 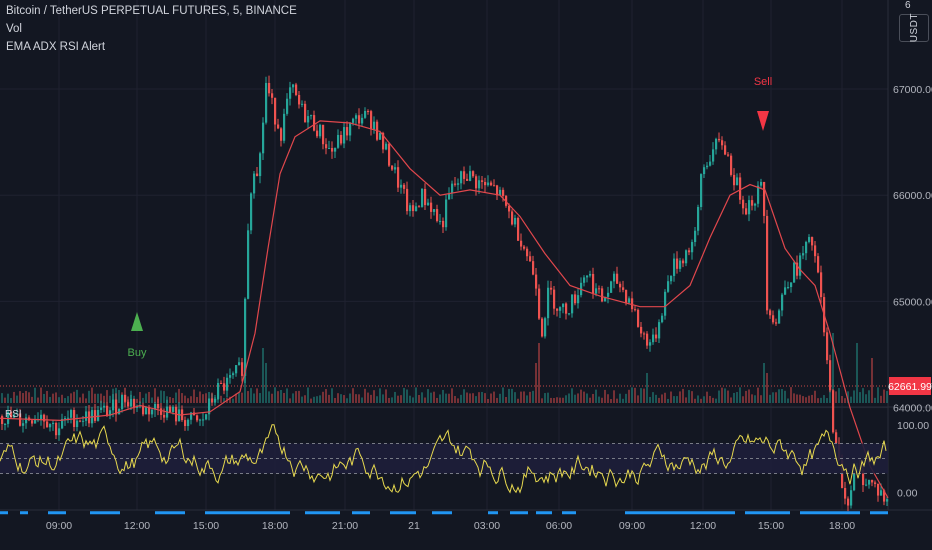 What do you see at coordinates (137, 526) in the screenshot?
I see `time-tick-label: 12:00` at bounding box center [137, 526].